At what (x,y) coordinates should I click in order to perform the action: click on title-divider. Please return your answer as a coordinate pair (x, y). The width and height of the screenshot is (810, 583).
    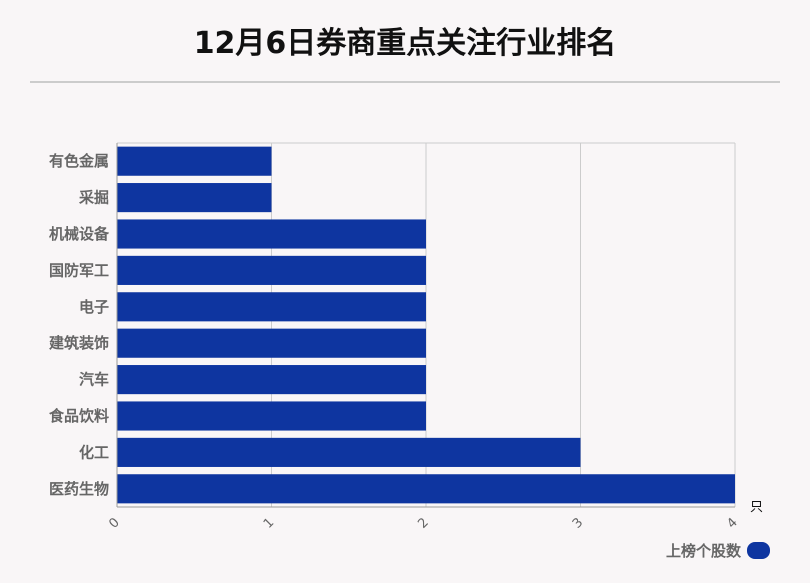
    Looking at the image, I should click on (405, 82).